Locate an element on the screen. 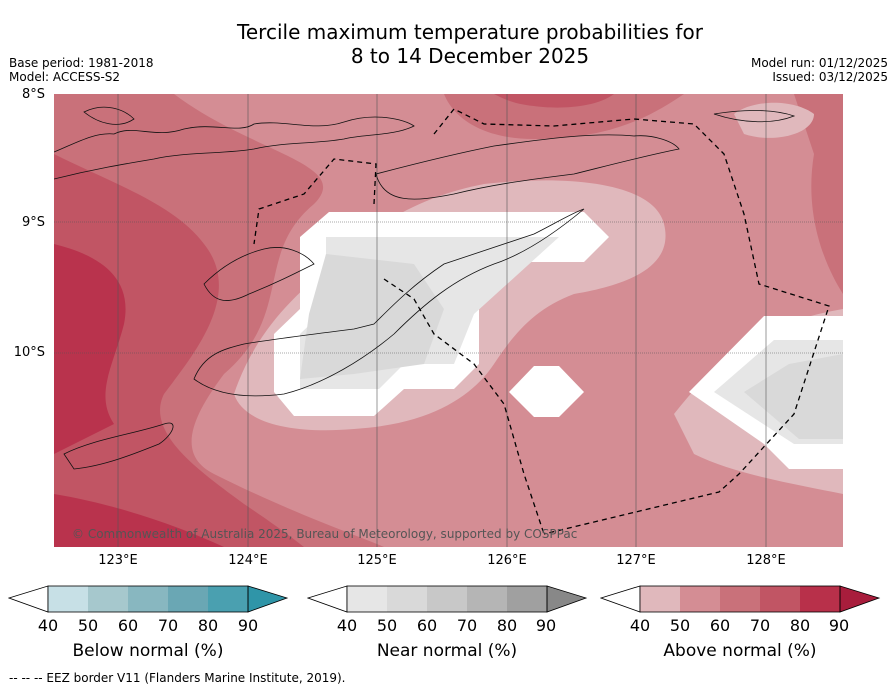 Image resolution: width=896 pixels, height=690 pixels. base-period: Base period: 1981-2018 is located at coordinates (81, 63).